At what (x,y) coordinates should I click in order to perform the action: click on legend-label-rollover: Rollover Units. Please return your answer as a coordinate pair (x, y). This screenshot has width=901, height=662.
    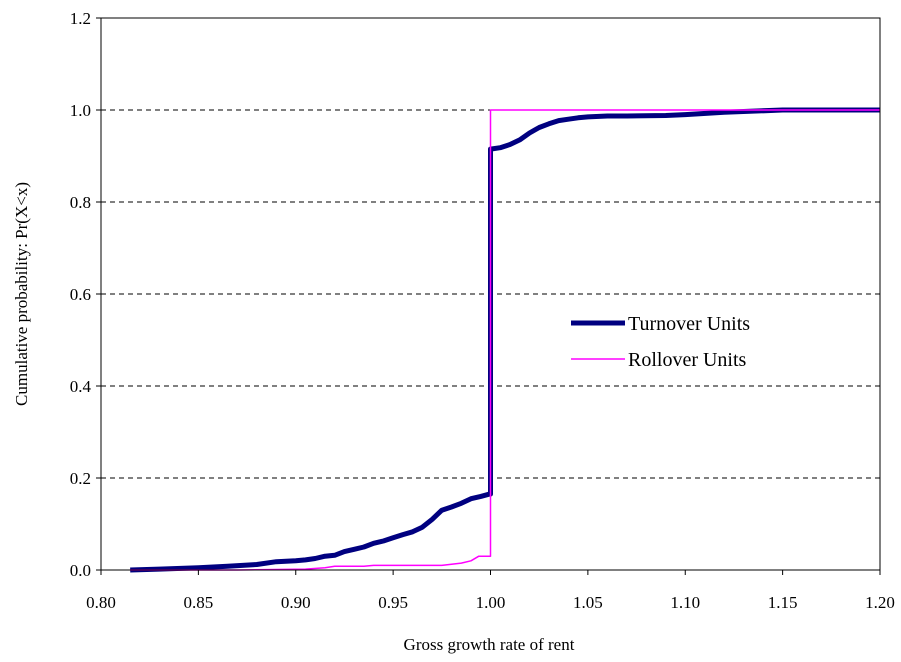
    Looking at the image, I should click on (687, 360).